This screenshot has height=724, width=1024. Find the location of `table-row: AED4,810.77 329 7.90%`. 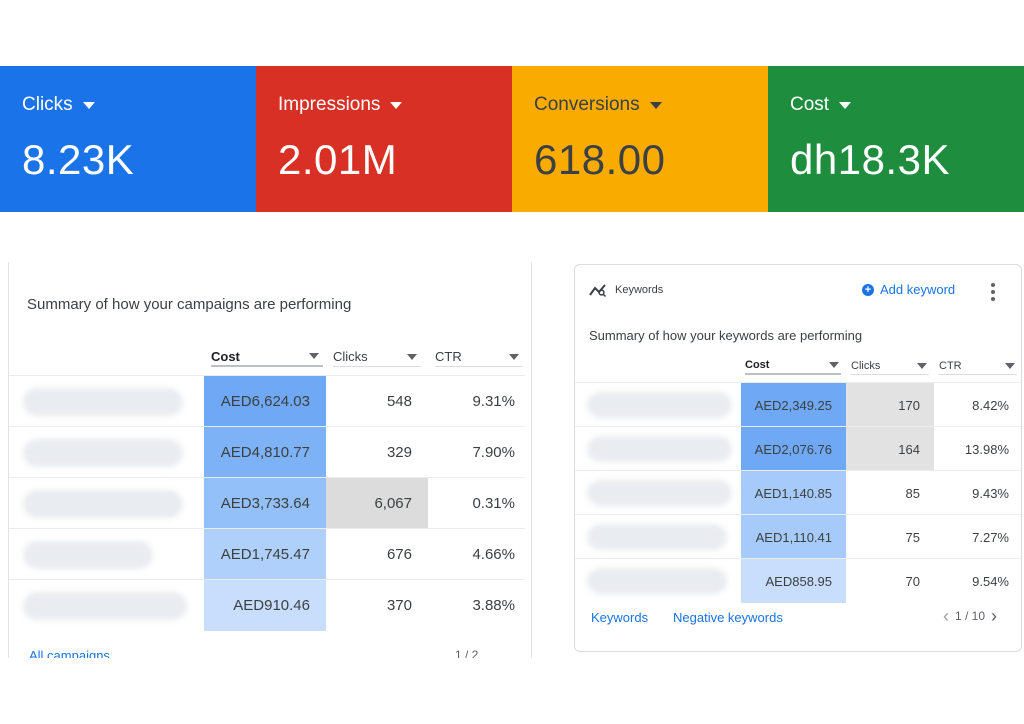

table-row: AED4,810.77 329 7.90% is located at coordinates (267, 452).